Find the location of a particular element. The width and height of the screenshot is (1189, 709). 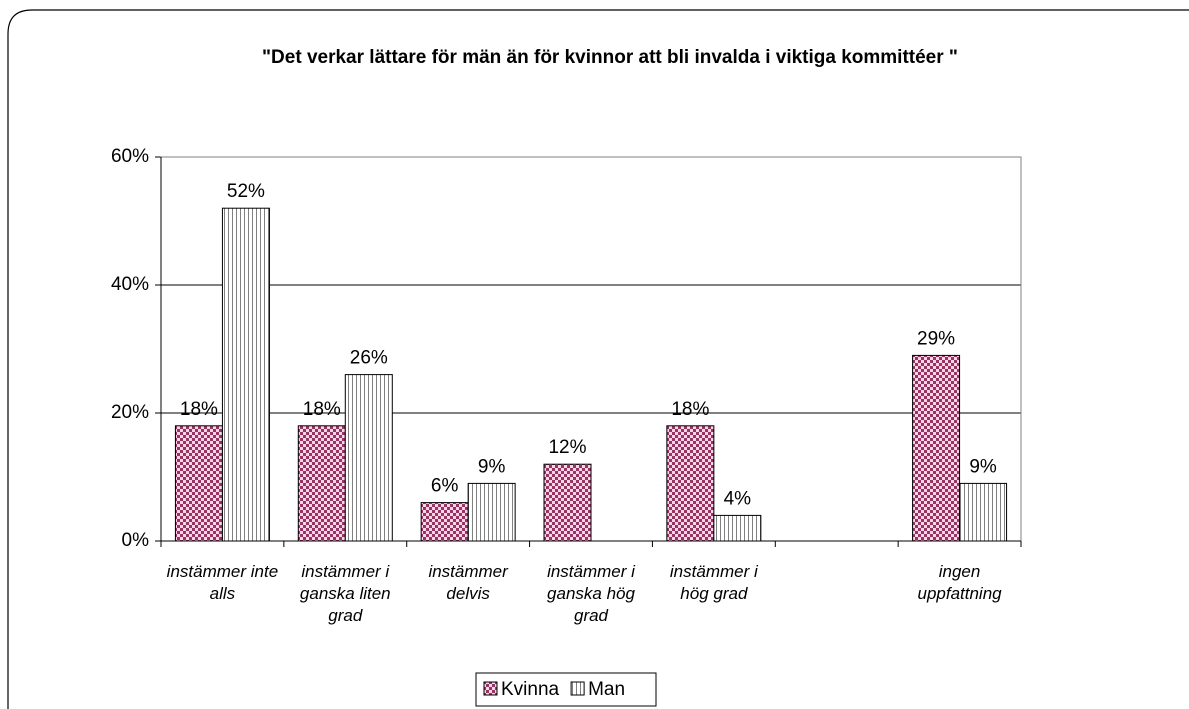

x-tick-label: instämmer i hög grad is located at coordinates (713, 582).